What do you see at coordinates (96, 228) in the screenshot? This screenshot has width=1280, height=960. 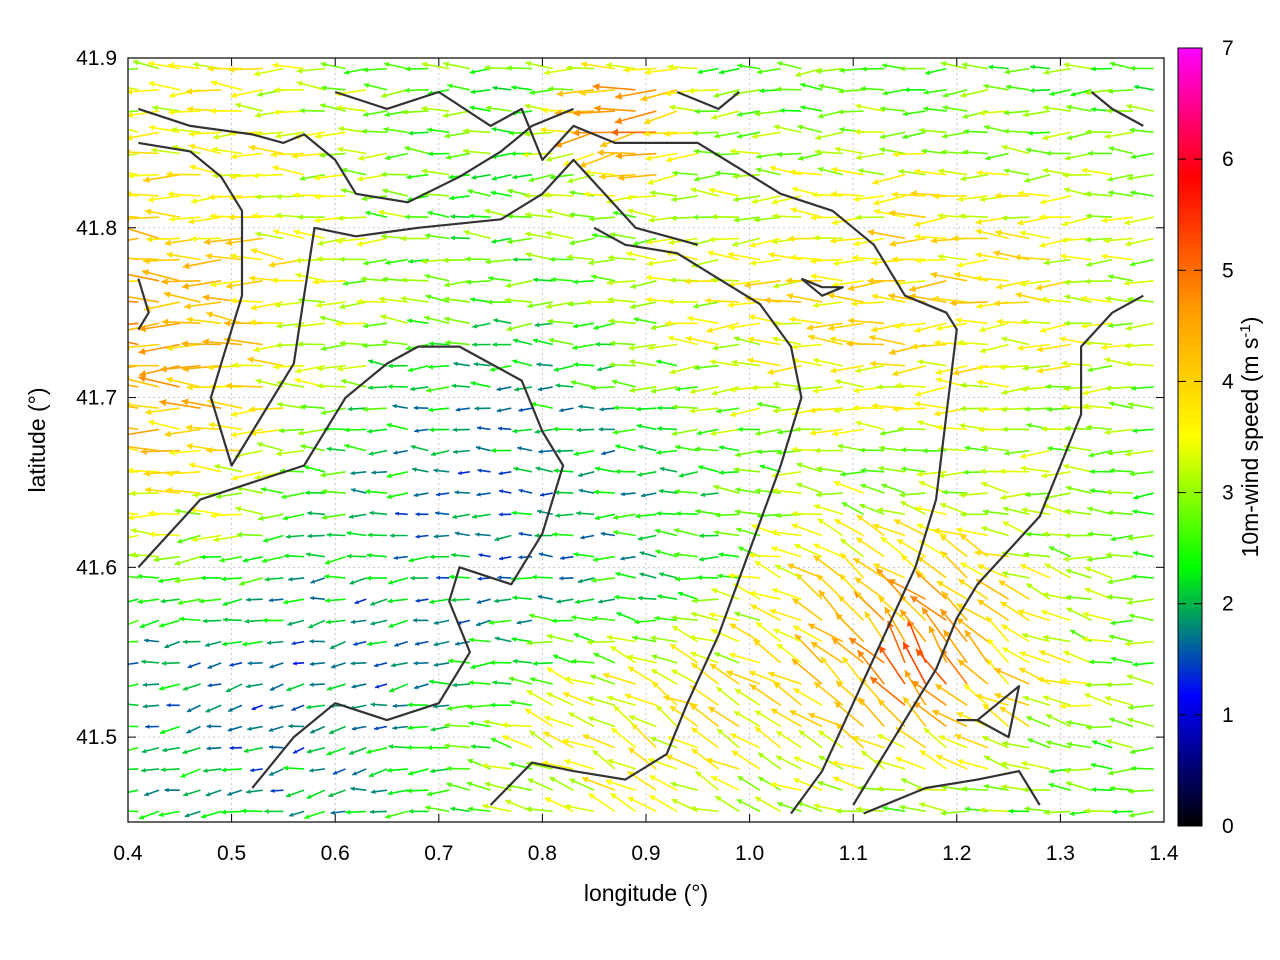 I see `y-tick-label: 41.8` at bounding box center [96, 228].